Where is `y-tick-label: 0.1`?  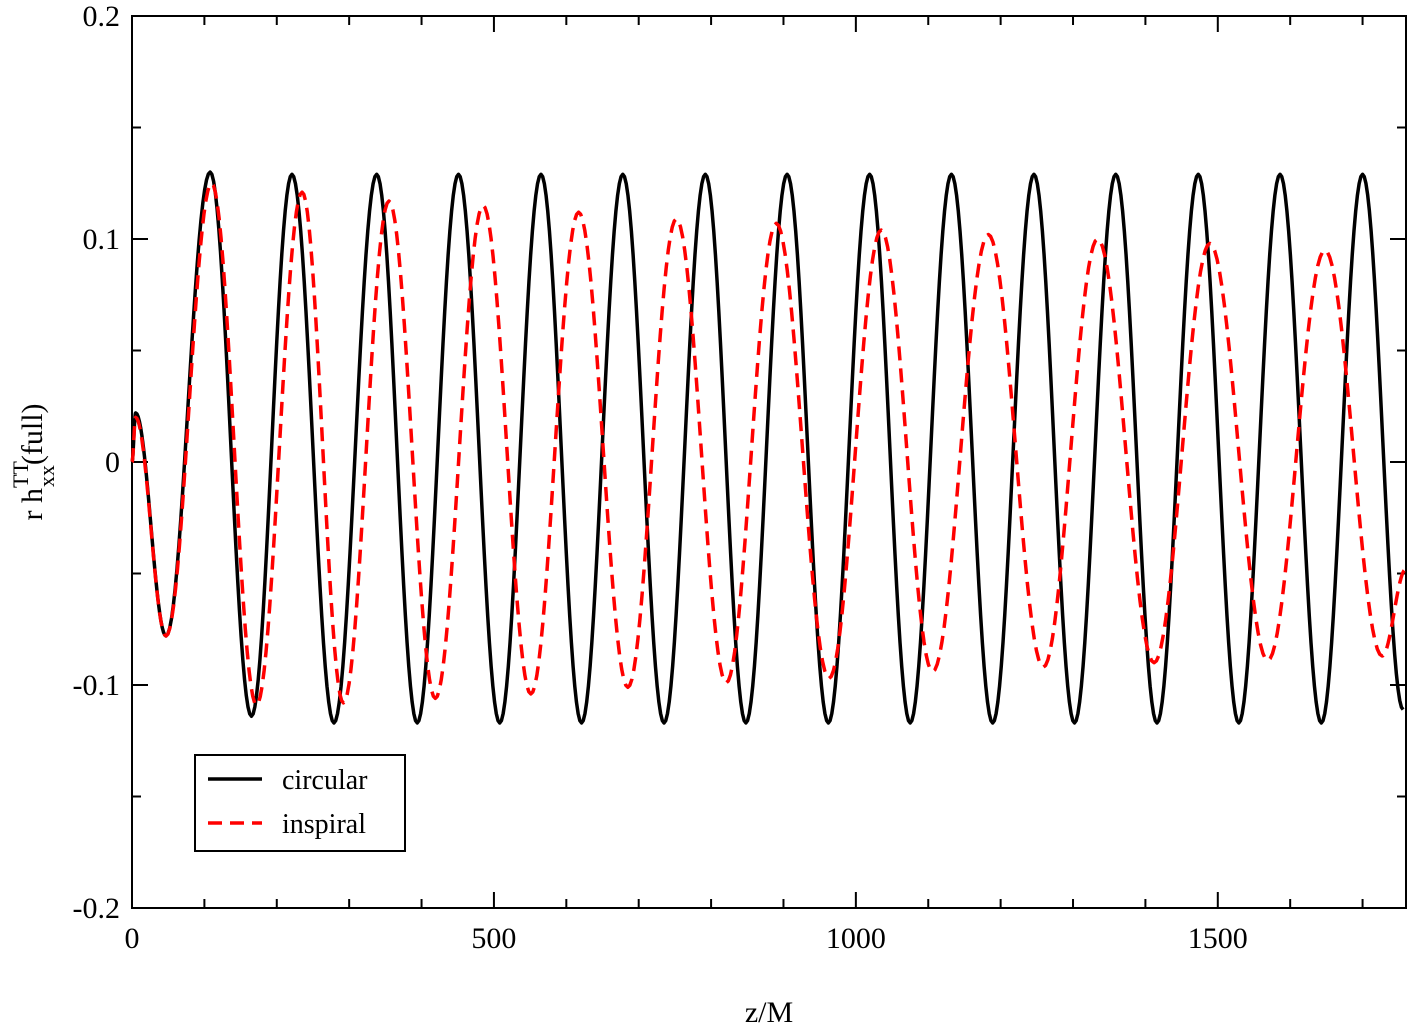 y-tick-label: 0.1 is located at coordinates (102, 239).